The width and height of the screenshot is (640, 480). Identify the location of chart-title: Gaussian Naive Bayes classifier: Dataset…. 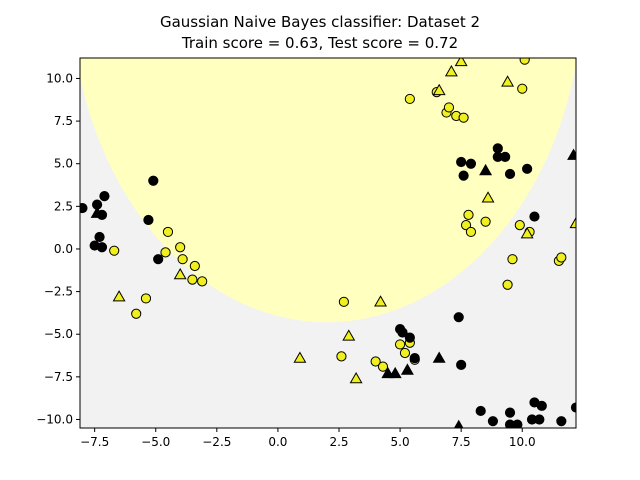
(320, 22).